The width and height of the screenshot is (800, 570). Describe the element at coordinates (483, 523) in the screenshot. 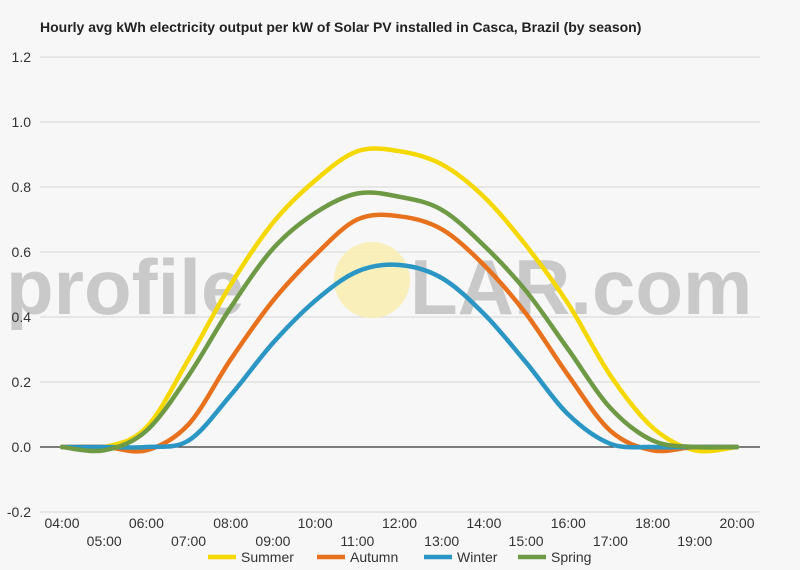

I see `x-tick-label: 14:00` at that location.